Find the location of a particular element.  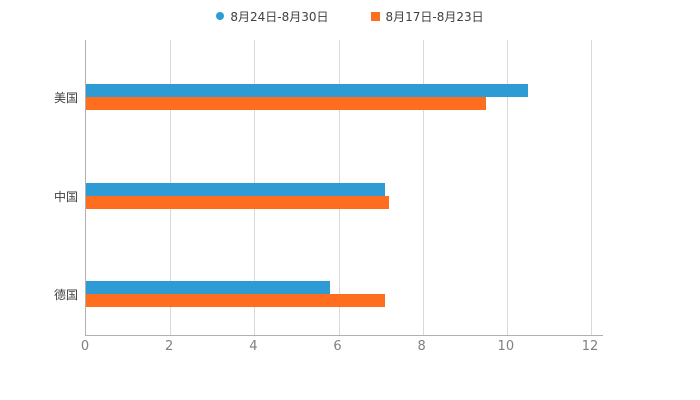

legend-label: 8月24日-8月30日 is located at coordinates (279, 16).